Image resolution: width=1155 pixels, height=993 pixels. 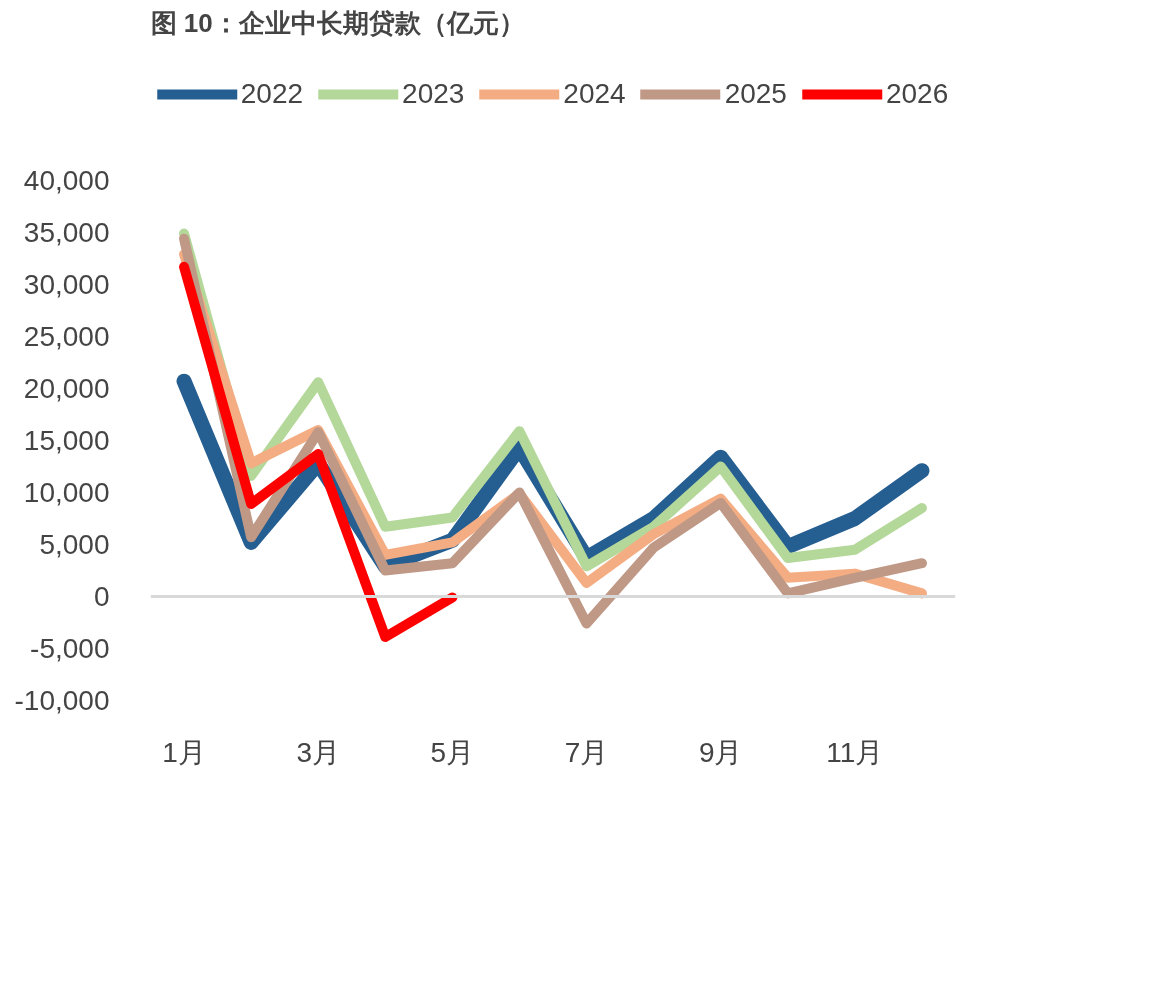 What do you see at coordinates (917, 93) in the screenshot?
I see `legend-label: 2026` at bounding box center [917, 93].